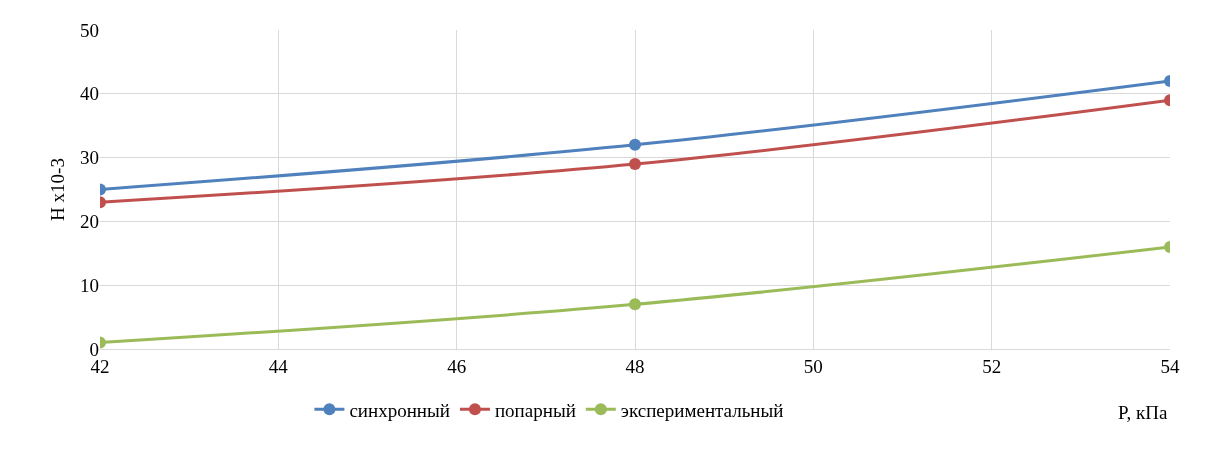 Image resolution: width=1208 pixels, height=457 pixels. What do you see at coordinates (1143, 412) in the screenshot?
I see `x-axis-title: P, кПа` at bounding box center [1143, 412].